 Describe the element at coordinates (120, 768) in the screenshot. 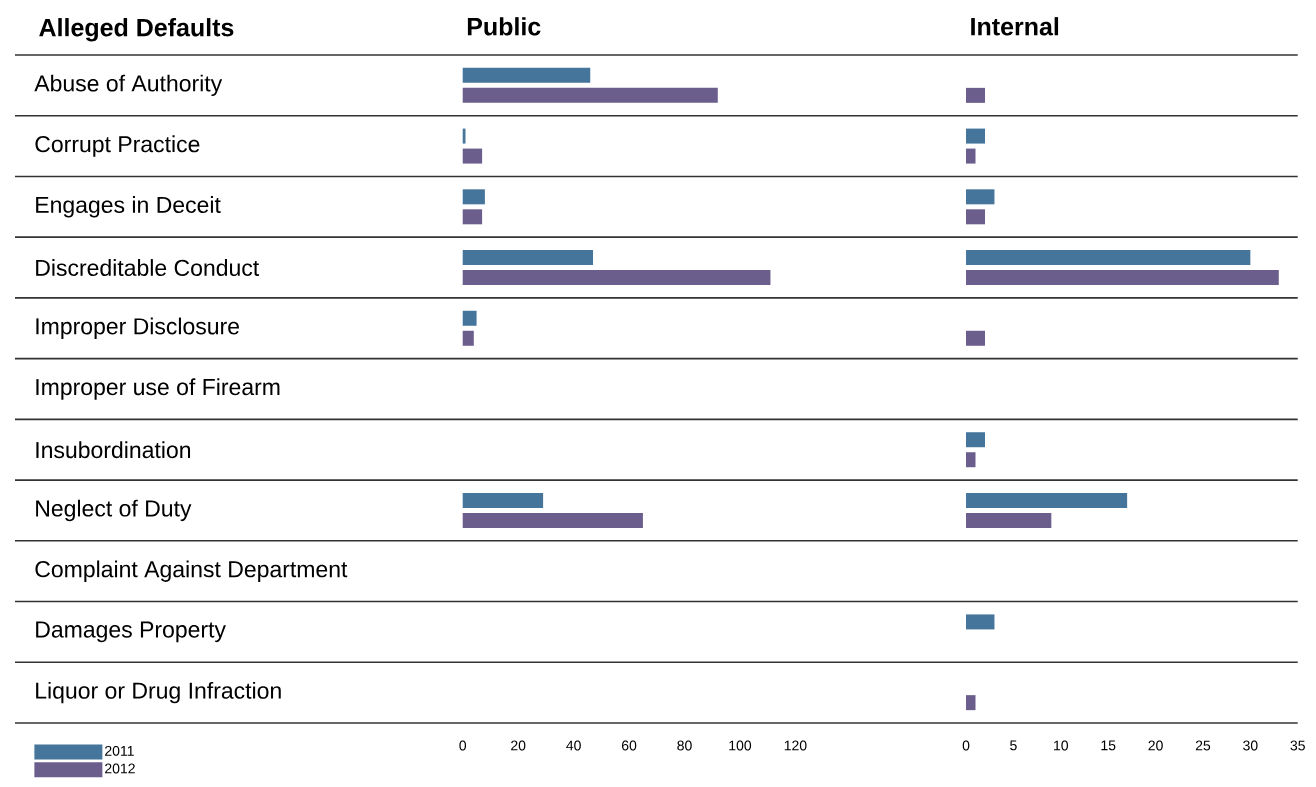

I see `legend-label: 2012` at that location.